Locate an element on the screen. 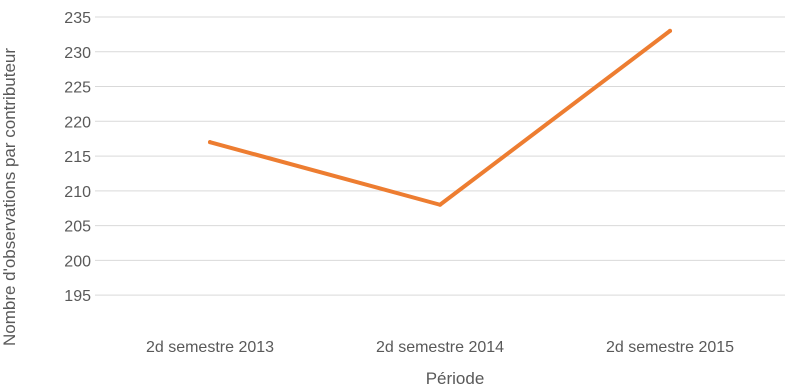  y-tick-label: 195 is located at coordinates (77, 296).